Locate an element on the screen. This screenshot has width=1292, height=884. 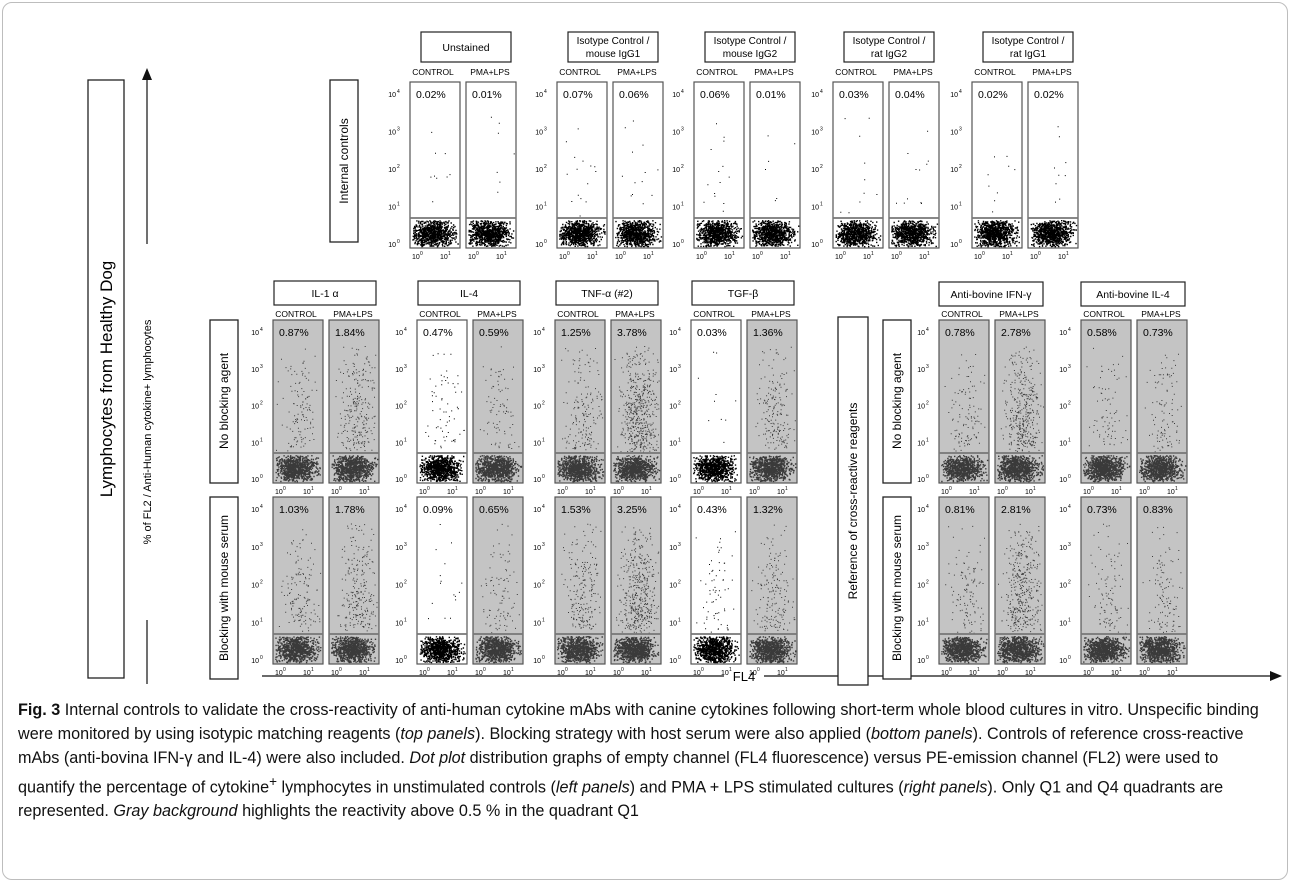
mid-group-2-noblock-ytick-2: 10 is located at coordinates (537, 407).